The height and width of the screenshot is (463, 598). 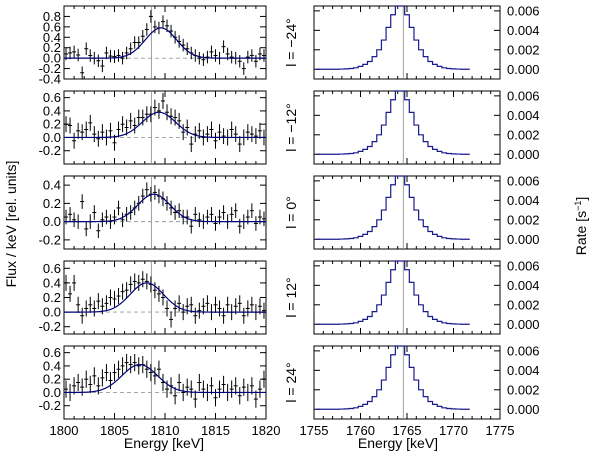 I want to click on left-y-axis-title: Flux / keV [rel. units], so click(x=11, y=224).